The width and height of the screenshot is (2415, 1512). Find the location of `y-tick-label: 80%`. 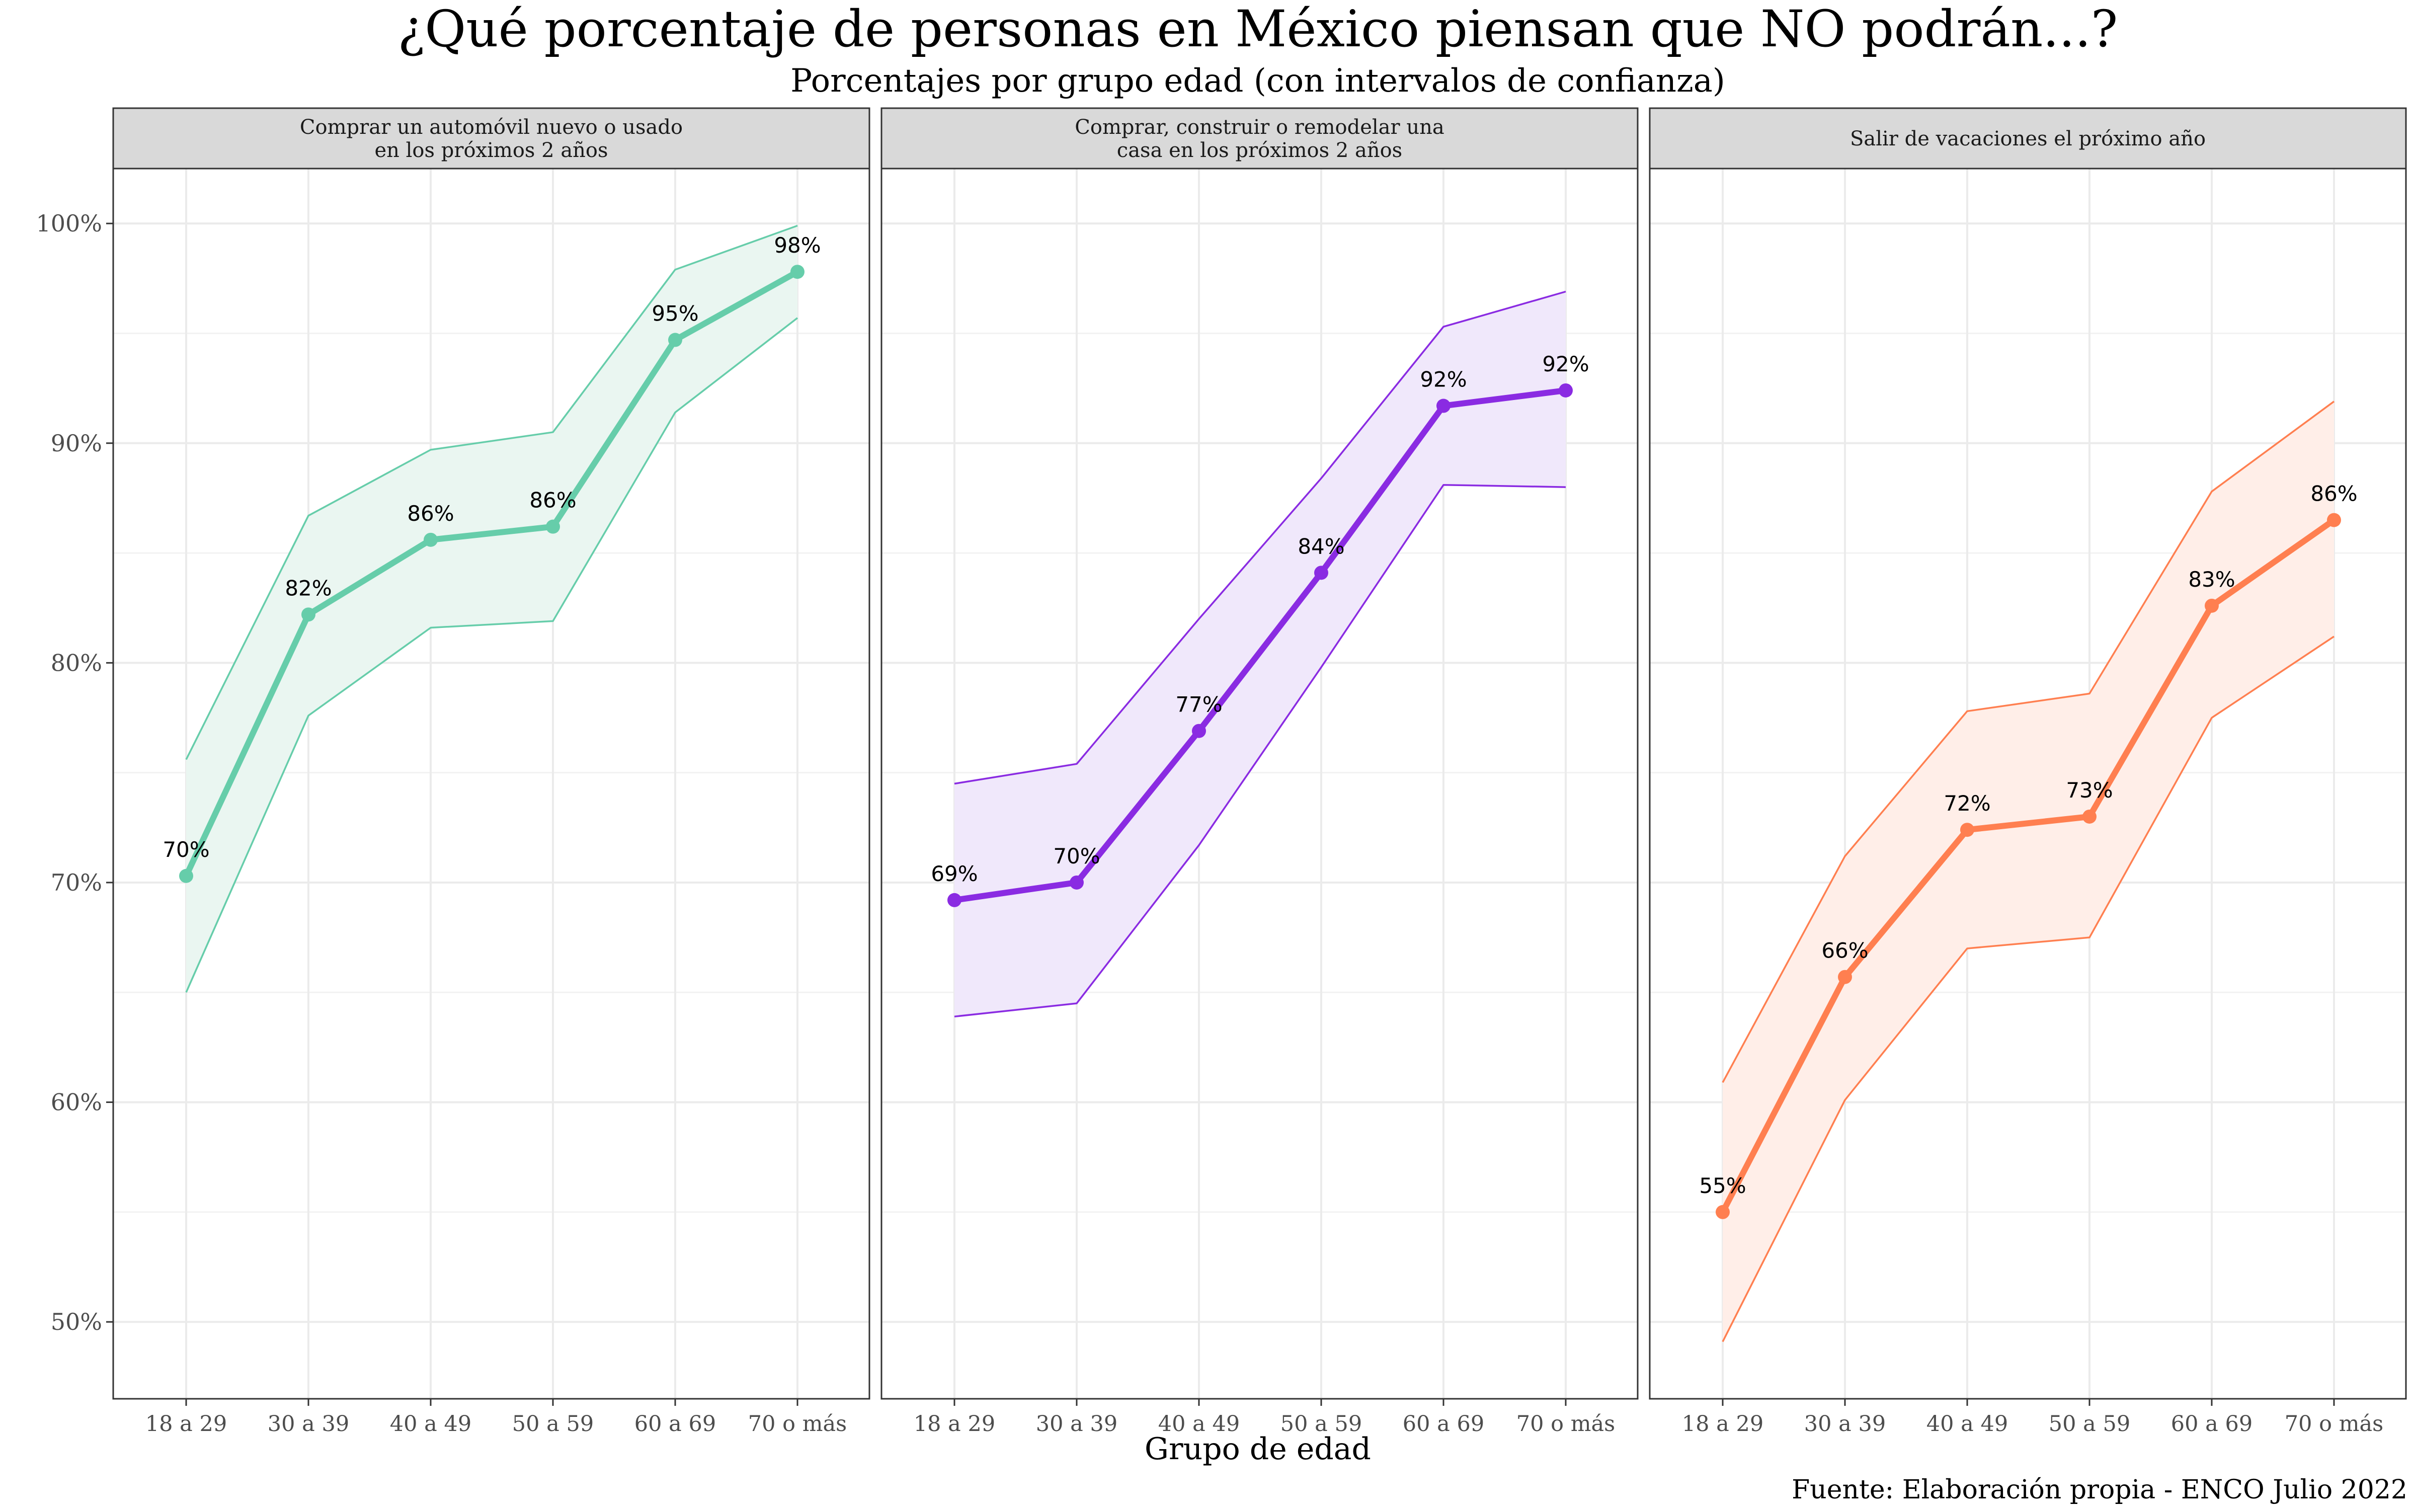

y-tick-label: 80% is located at coordinates (76, 662).